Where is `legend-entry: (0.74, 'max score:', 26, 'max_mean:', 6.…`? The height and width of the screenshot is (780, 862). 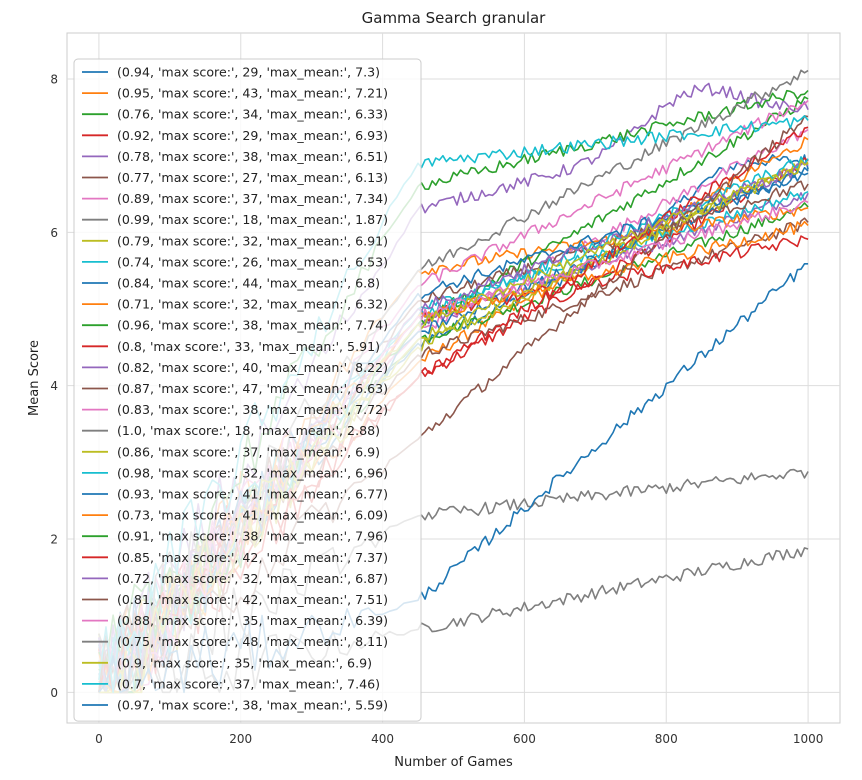 legend-entry: (0.74, 'max score:', 26, 'max_mean:', 6.… is located at coordinates (252, 261).